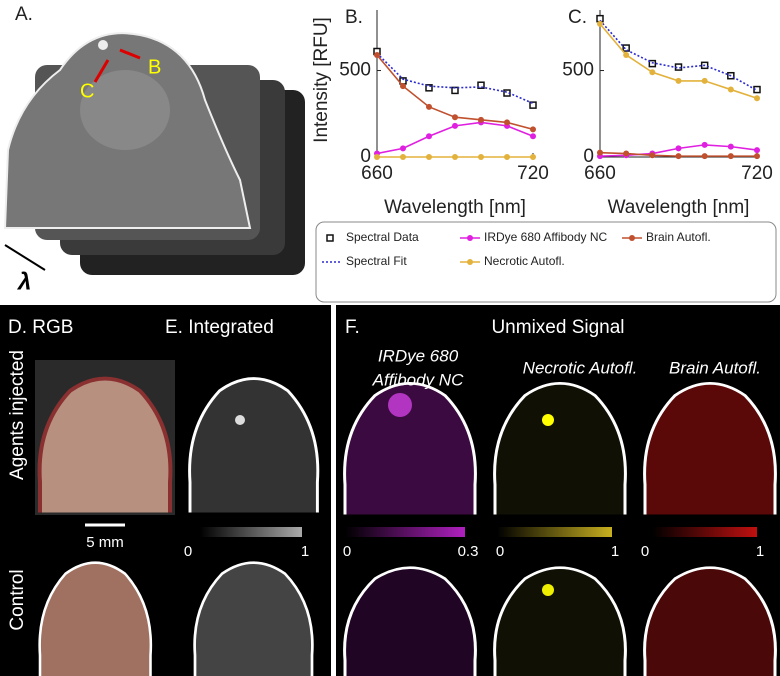  I want to click on legend-label: Brain Autofl., so click(678, 237).